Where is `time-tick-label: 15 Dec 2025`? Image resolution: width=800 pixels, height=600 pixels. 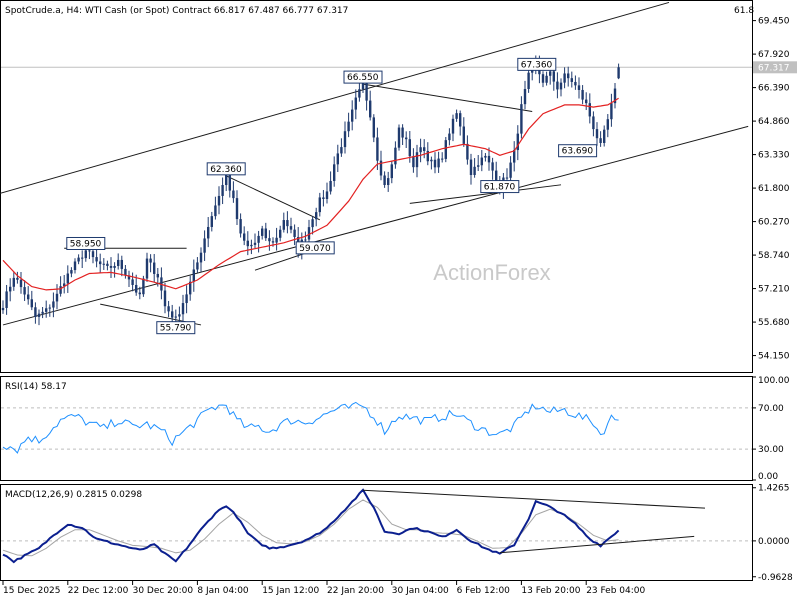
time-tick-label: 15 Dec 2025 is located at coordinates (32, 591).